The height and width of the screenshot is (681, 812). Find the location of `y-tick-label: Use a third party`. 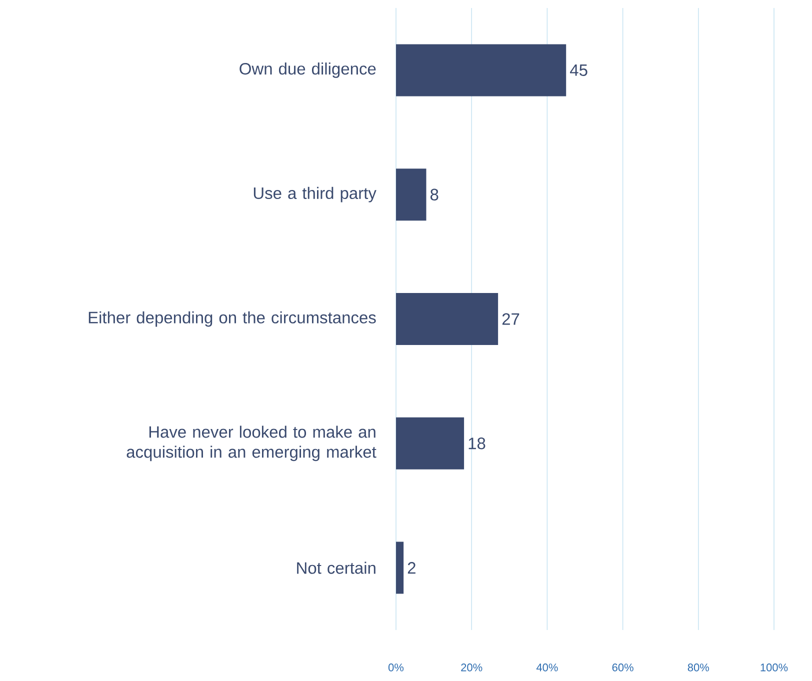

y-tick-label: Use a third party is located at coordinates (315, 194).